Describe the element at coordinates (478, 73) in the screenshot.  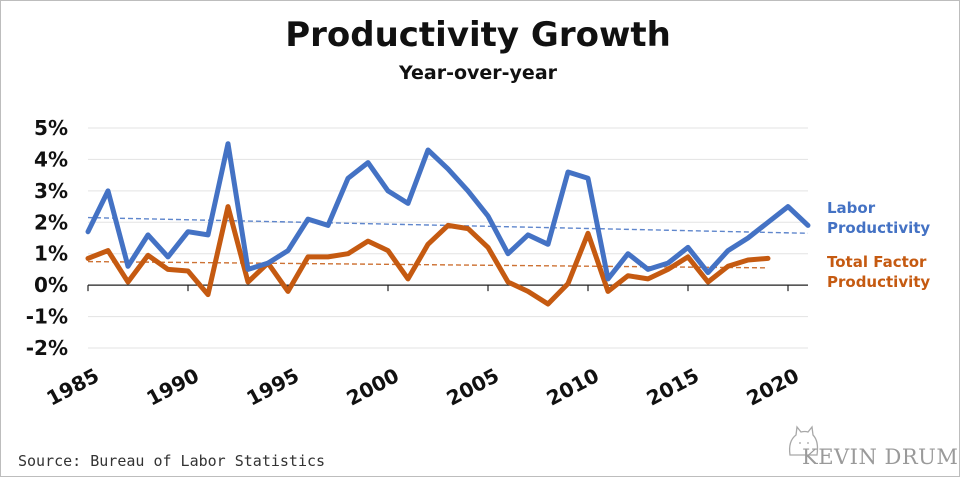
I see `chart-subtitle: Year-over-year` at that location.